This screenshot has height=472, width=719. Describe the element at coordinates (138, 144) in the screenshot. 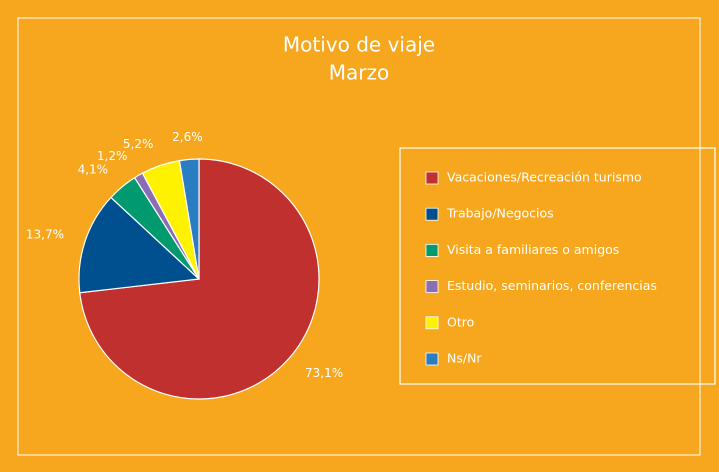

I see `data-label: 5,2%` at that location.